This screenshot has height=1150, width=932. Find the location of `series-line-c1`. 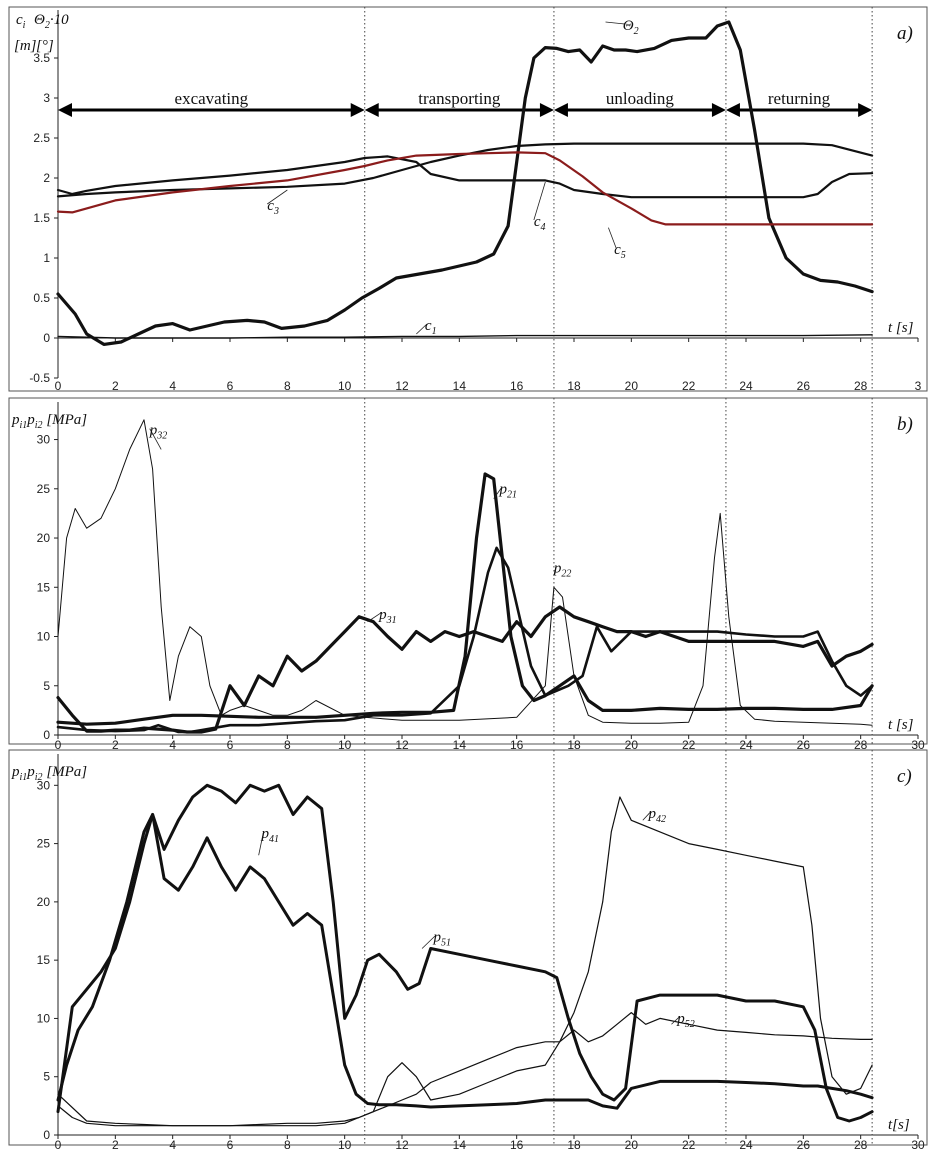

series-line-c1 is located at coordinates (465, 336).